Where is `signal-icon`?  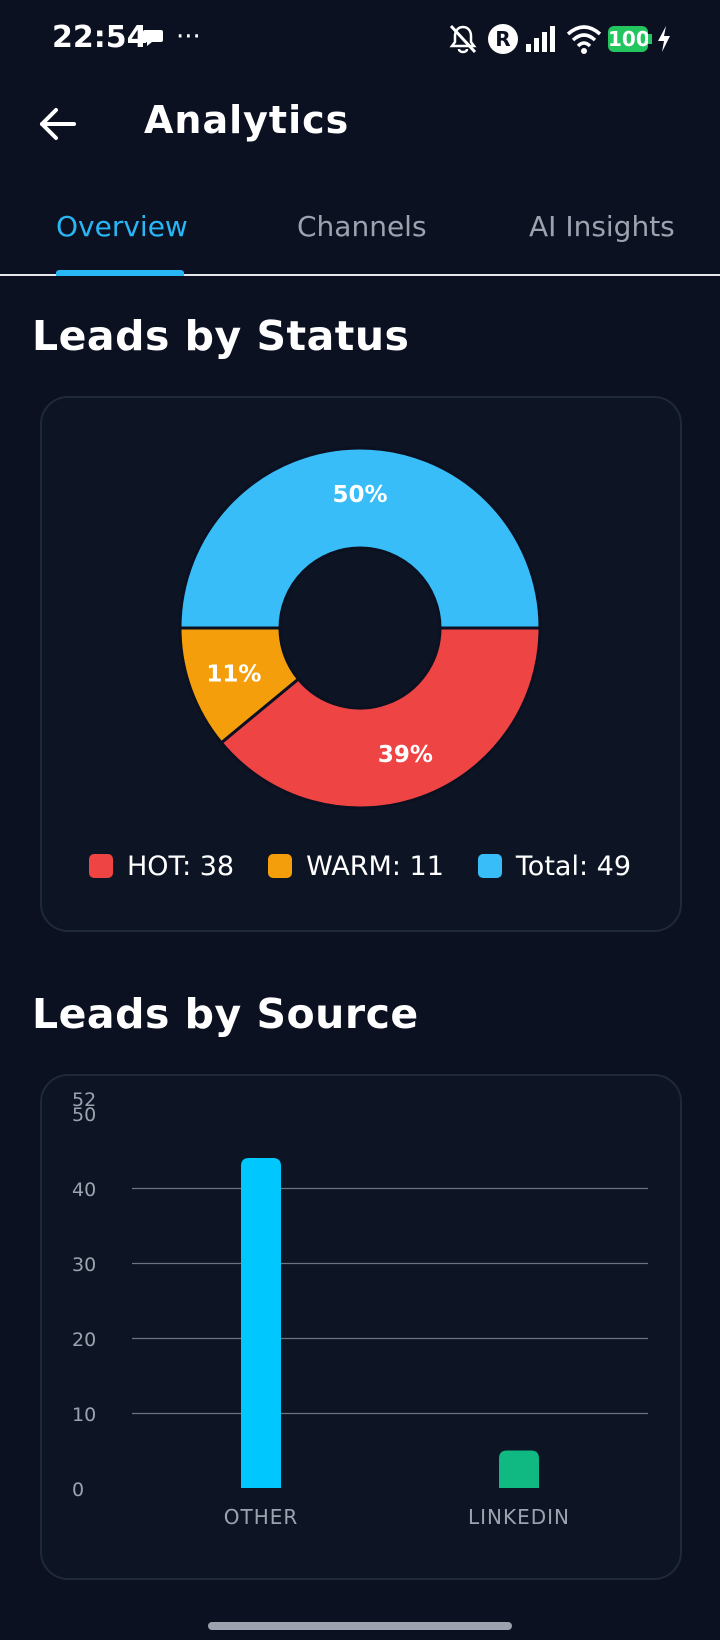 signal-icon is located at coordinates (540, 39).